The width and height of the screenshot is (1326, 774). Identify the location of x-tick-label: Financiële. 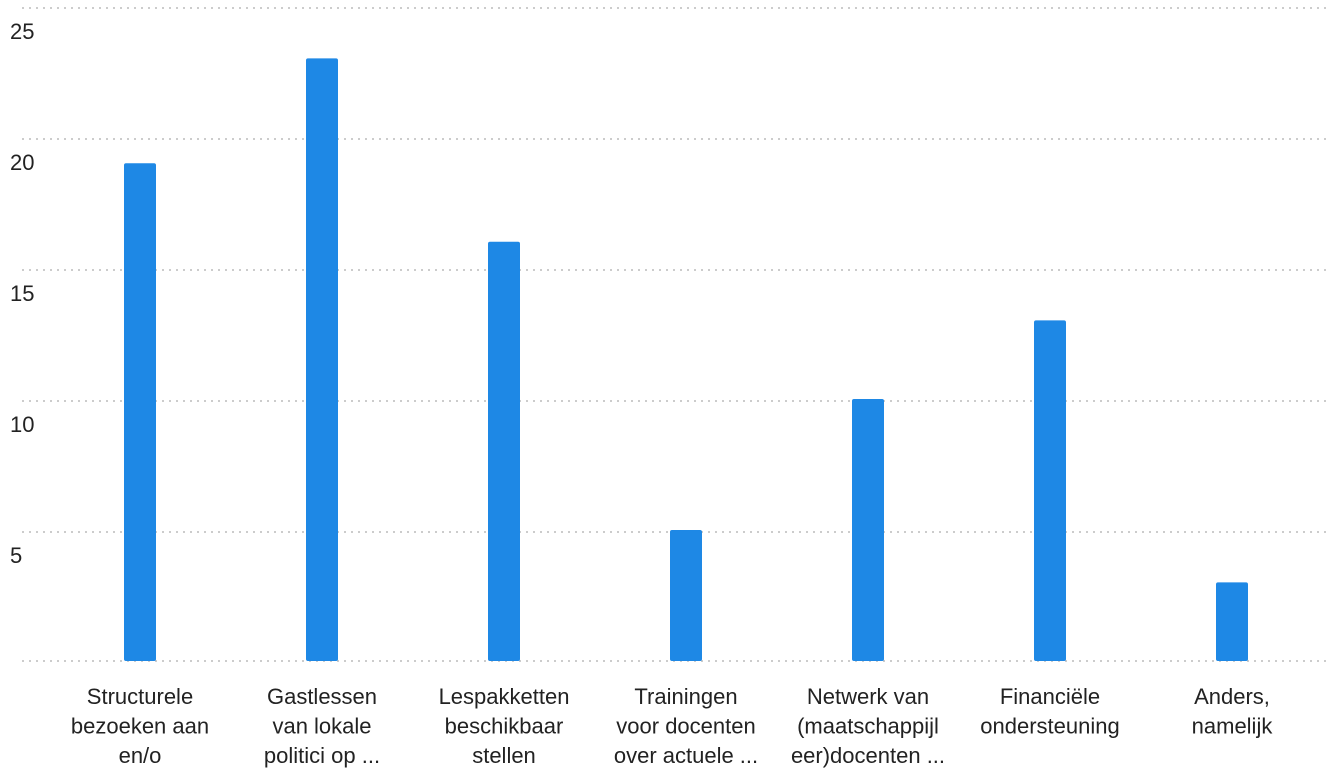
(1050, 696).